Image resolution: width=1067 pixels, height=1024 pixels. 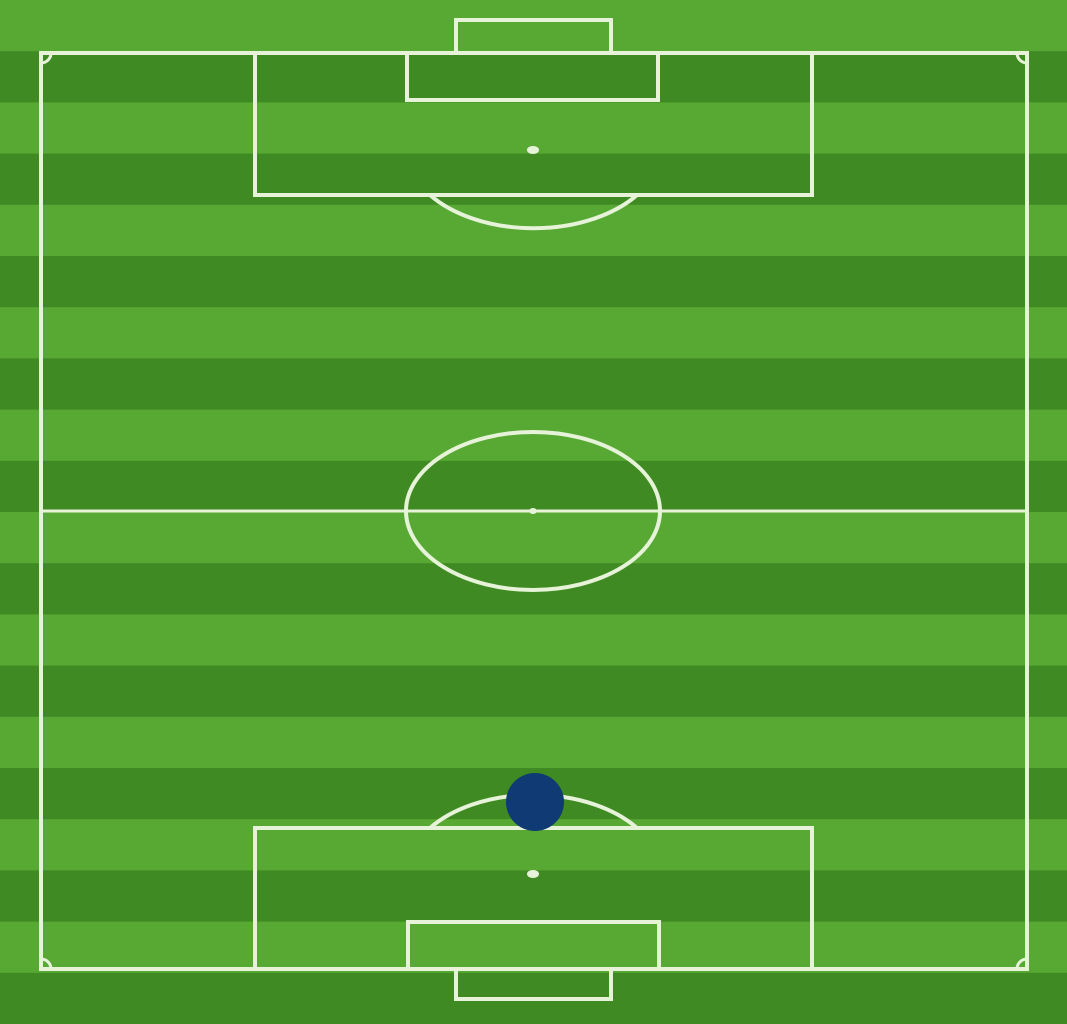 I want to click on bottom-goal-area, so click(x=533, y=945).